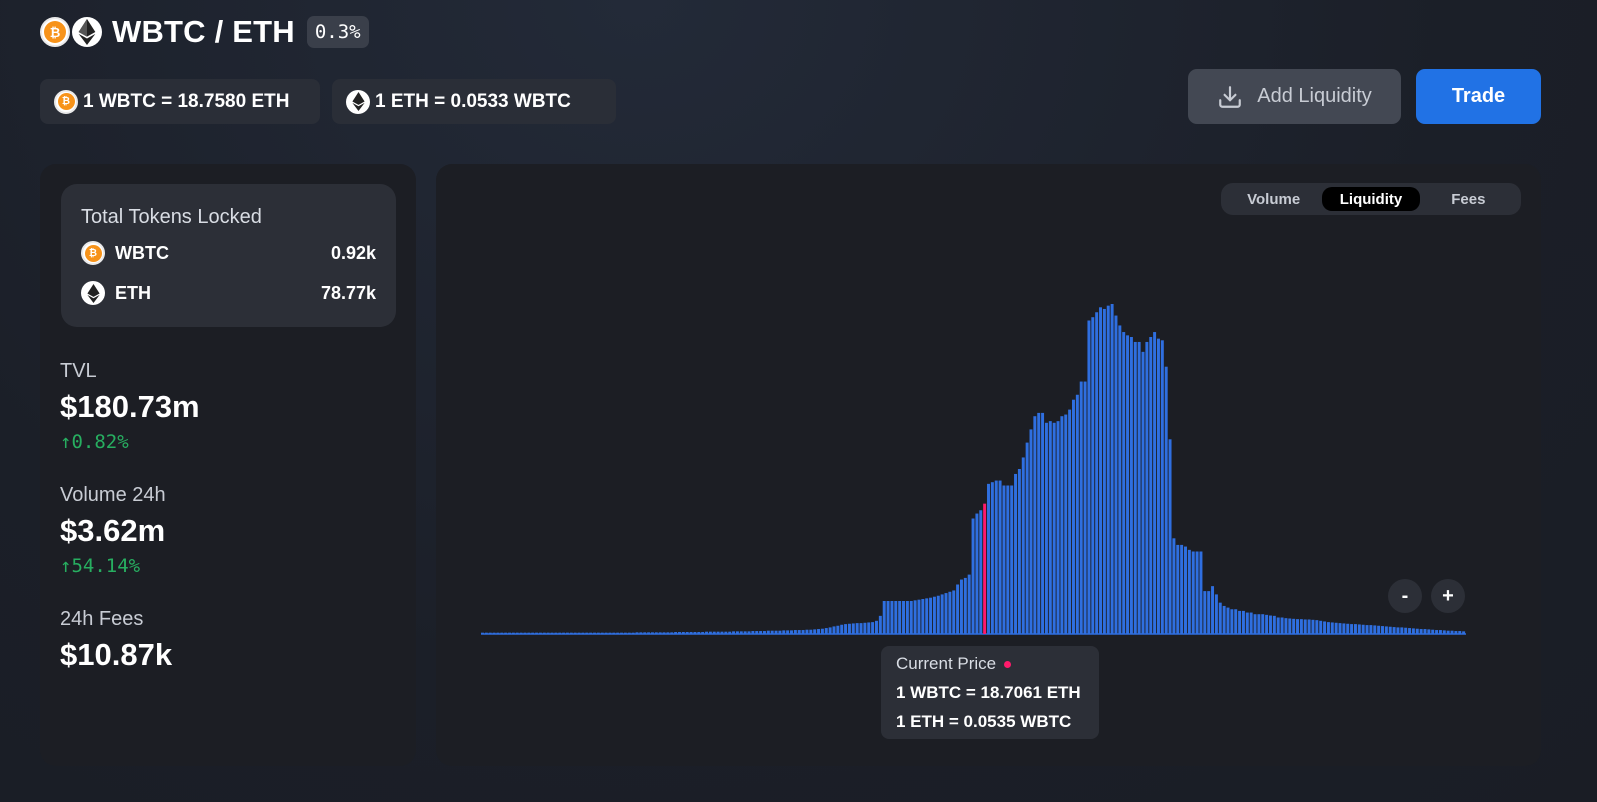 The image size is (1597, 802). Describe the element at coordinates (1274, 199) in the screenshot. I see `tab-volume: Volume` at that location.